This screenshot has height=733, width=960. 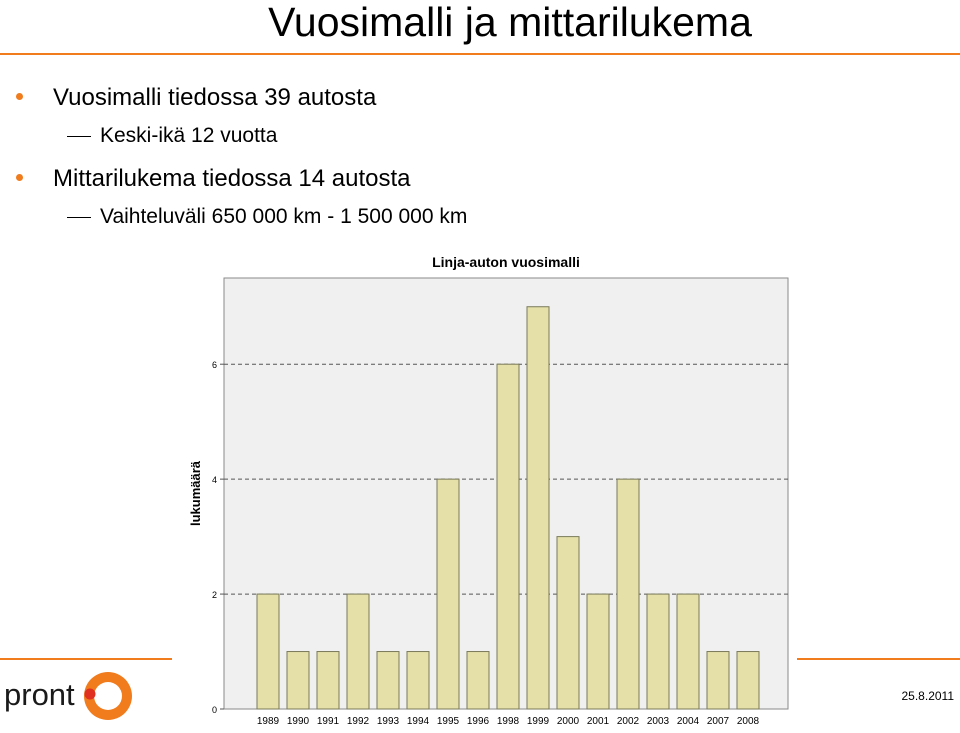 I want to click on sub-bullet-average-age: Keski-ikä 12 vuotta, so click(x=172, y=136).